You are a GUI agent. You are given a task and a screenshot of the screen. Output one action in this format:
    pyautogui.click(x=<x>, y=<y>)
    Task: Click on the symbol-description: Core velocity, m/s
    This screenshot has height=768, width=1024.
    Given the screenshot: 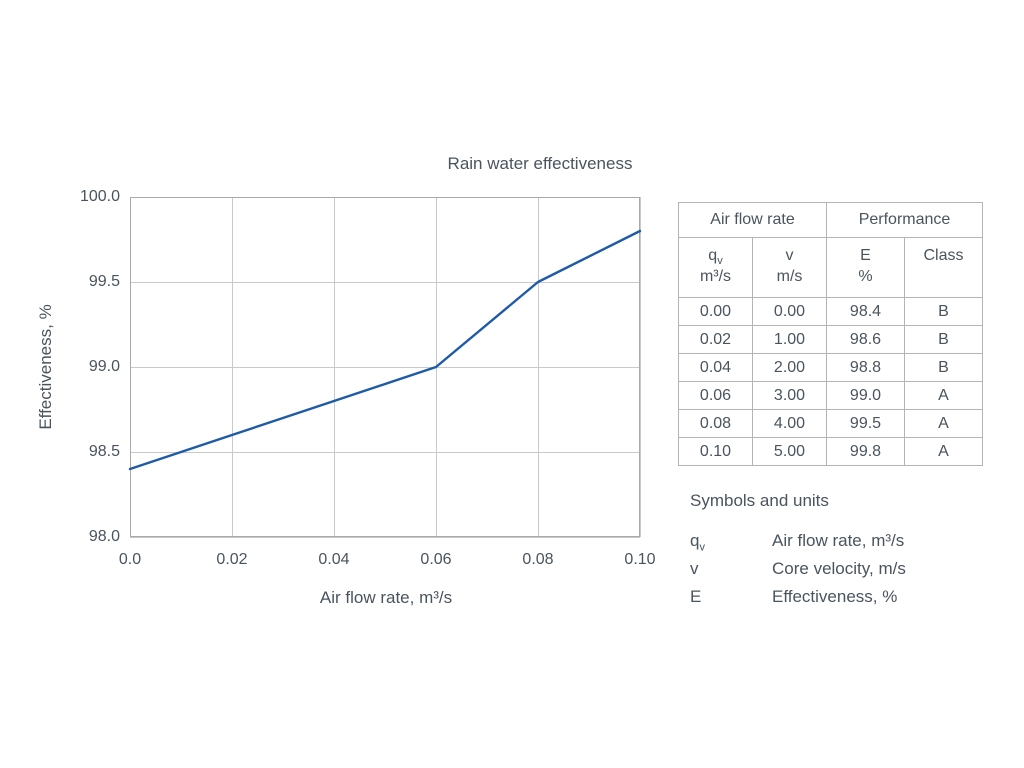 What is the action you would take?
    pyautogui.click(x=839, y=568)
    